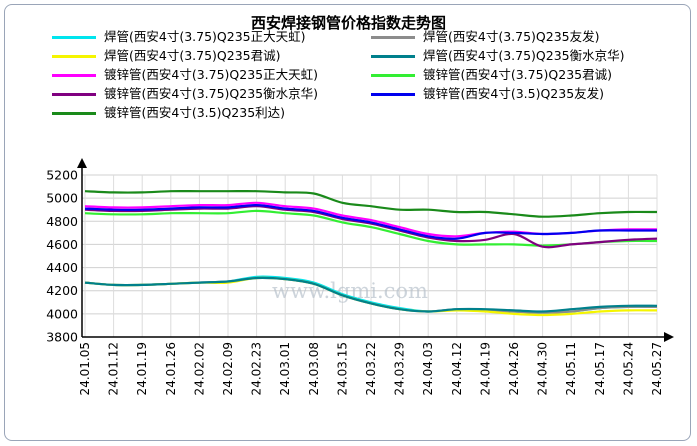  I want to click on x-tick-label: 24.03.22, so click(371, 368).